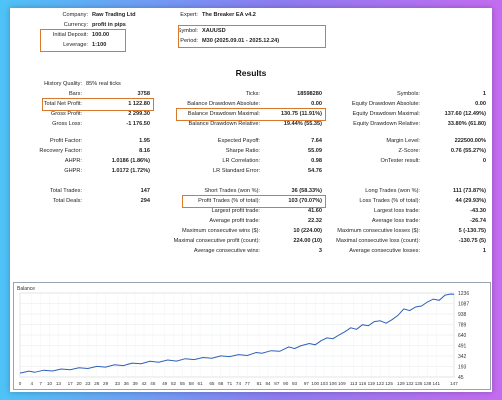  Describe the element at coordinates (73, 171) in the screenshot. I see `ghpr-label: GHPR:` at that location.